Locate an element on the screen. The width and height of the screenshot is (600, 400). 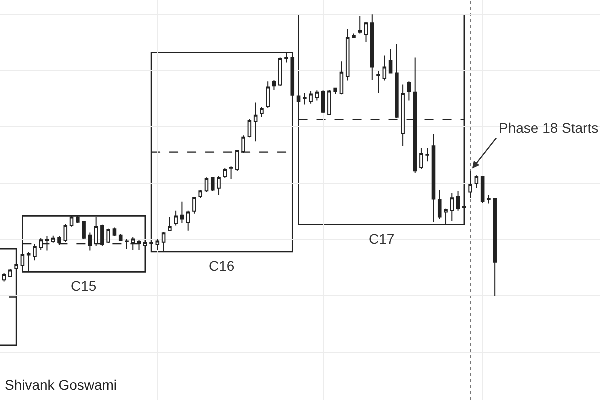
text: Phase 18 Starts is located at coordinates (549, 128).